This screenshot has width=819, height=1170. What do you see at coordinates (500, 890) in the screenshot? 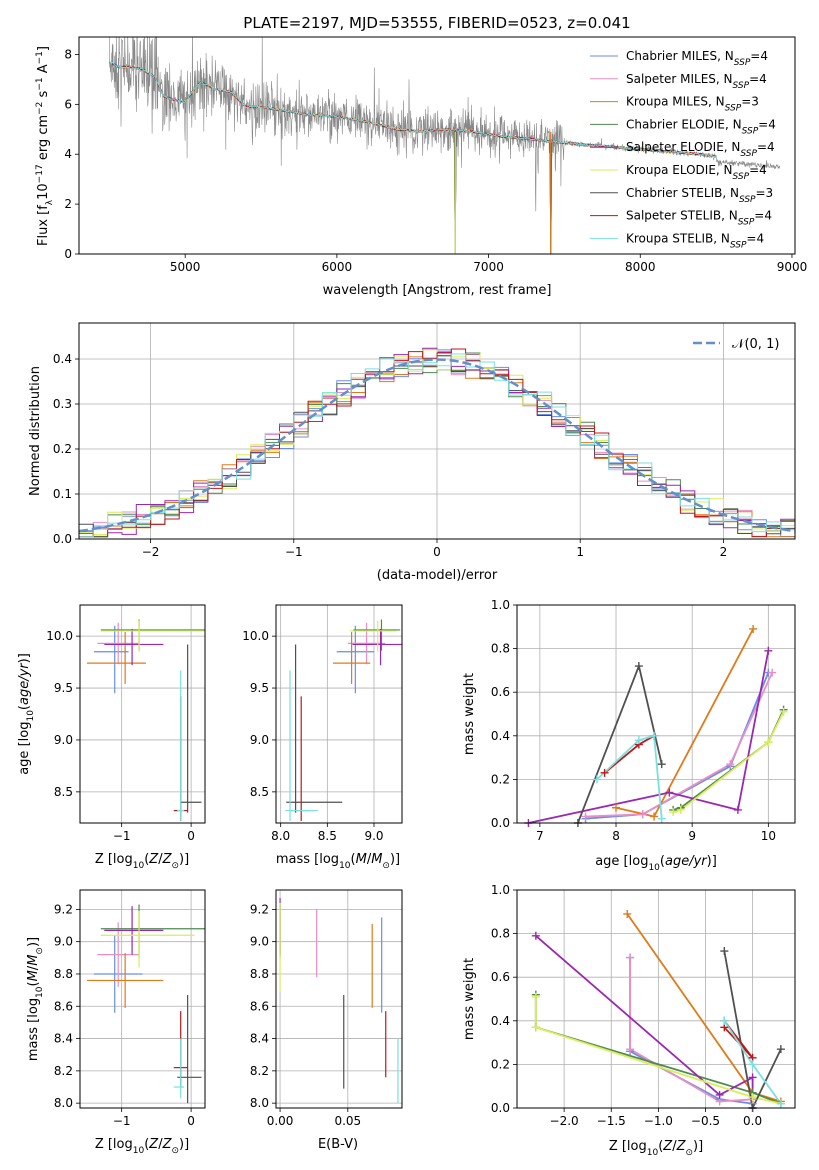
I see `y-tick-label: 1.0` at bounding box center [500, 890].